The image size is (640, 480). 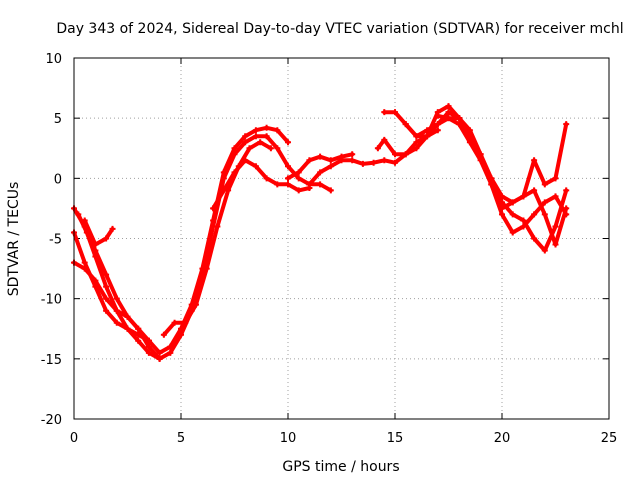 What do you see at coordinates (340, 467) in the screenshot?
I see `x-axis-label: GPS time / hours` at bounding box center [340, 467].